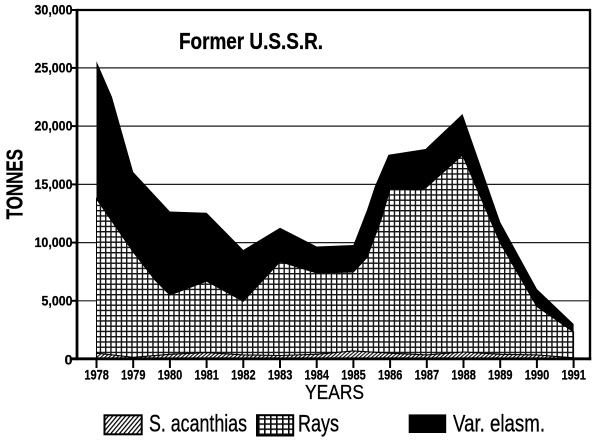 This screenshot has height=447, width=600. I want to click on svg-text: Var. elasm., so click(499, 423).